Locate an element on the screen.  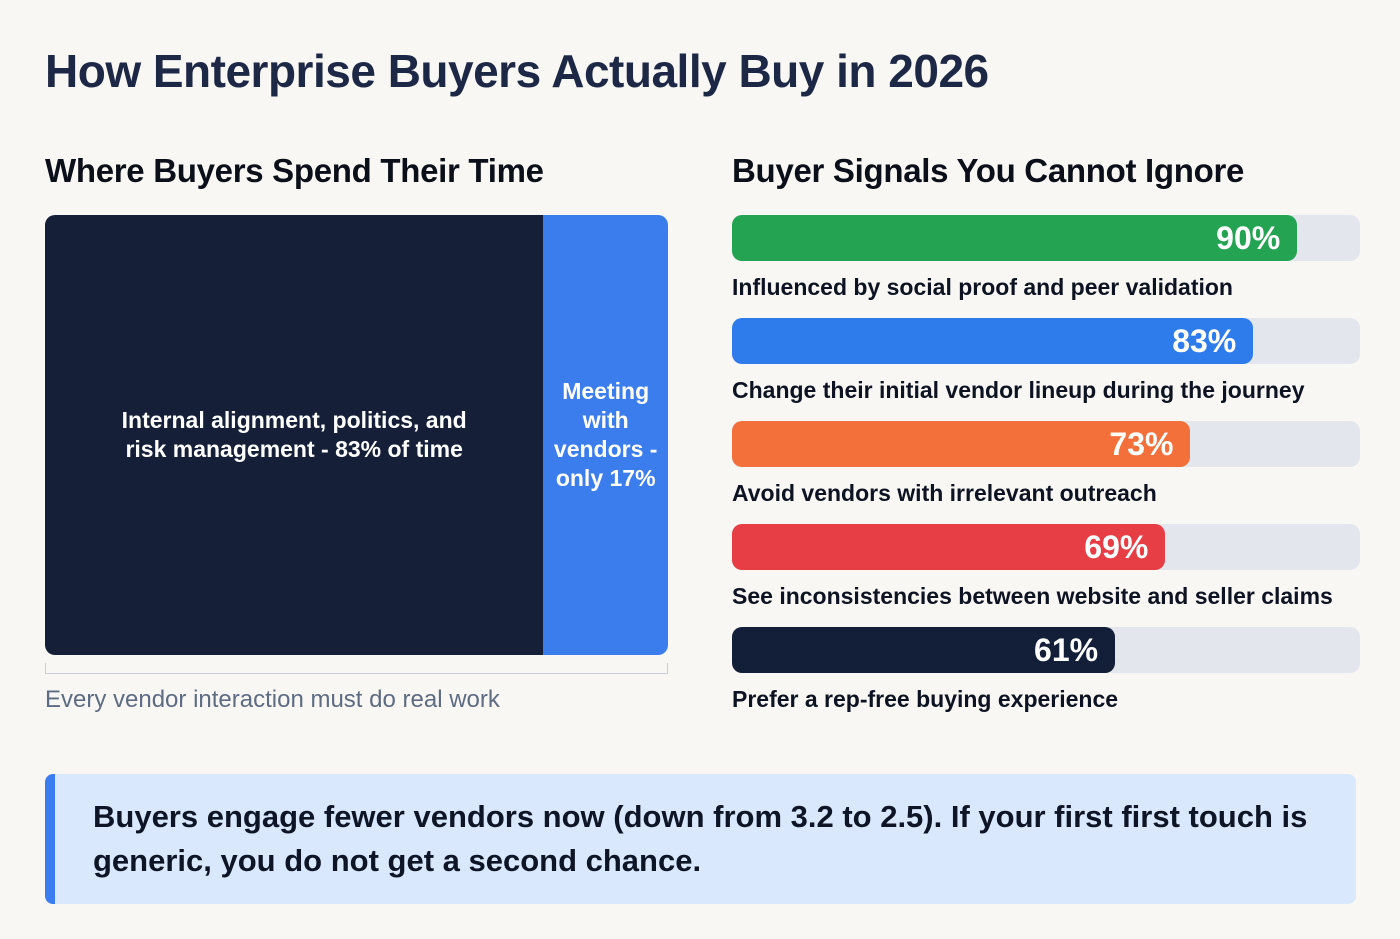
signal-bar-fill: 73% is located at coordinates (961, 444).